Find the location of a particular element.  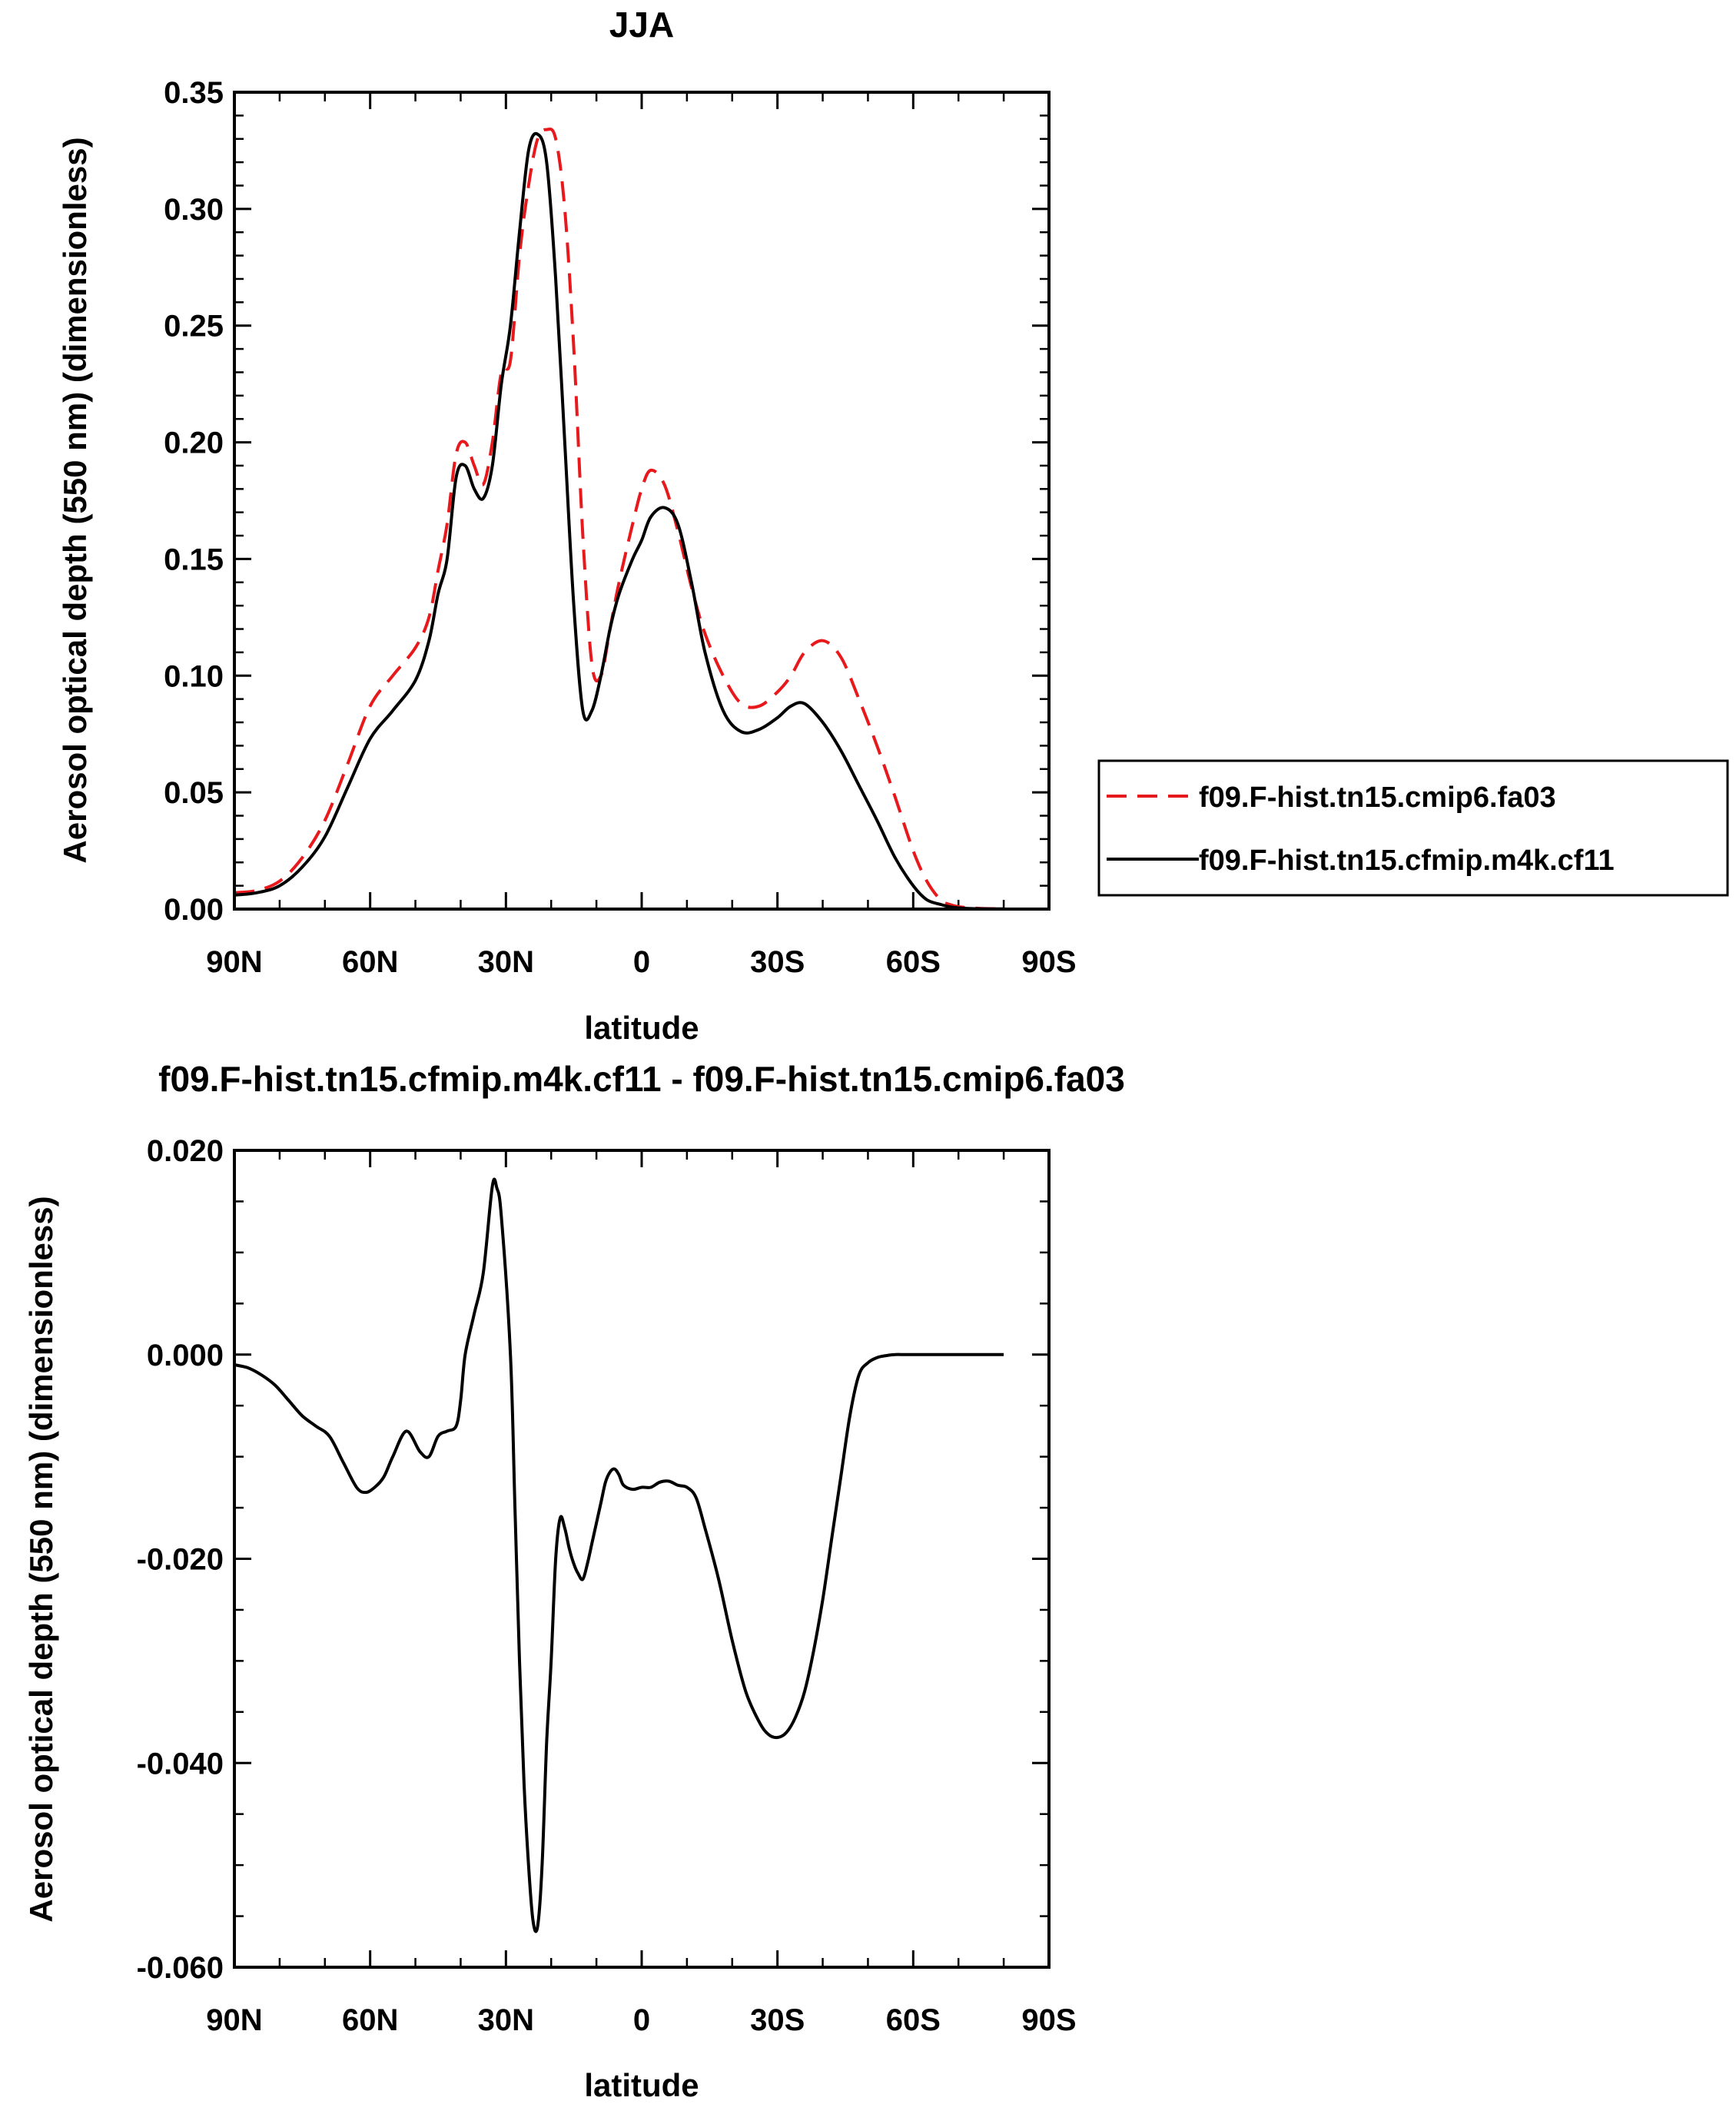

y-tick-label: -0.060 is located at coordinates (180, 1968).